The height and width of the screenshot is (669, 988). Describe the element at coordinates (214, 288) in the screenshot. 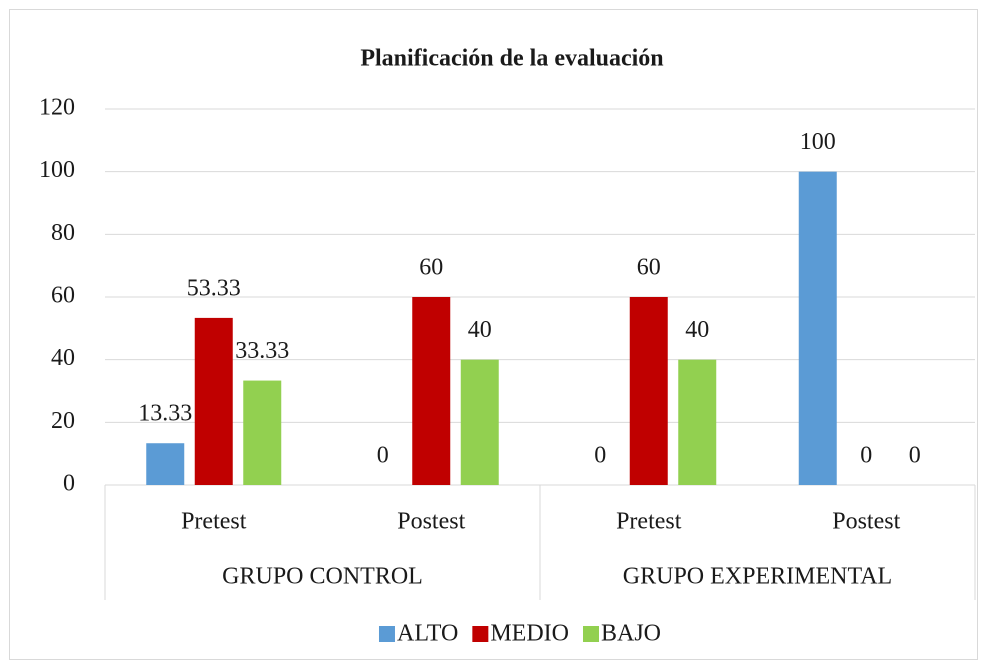

I see `data-label: 53.33` at that location.